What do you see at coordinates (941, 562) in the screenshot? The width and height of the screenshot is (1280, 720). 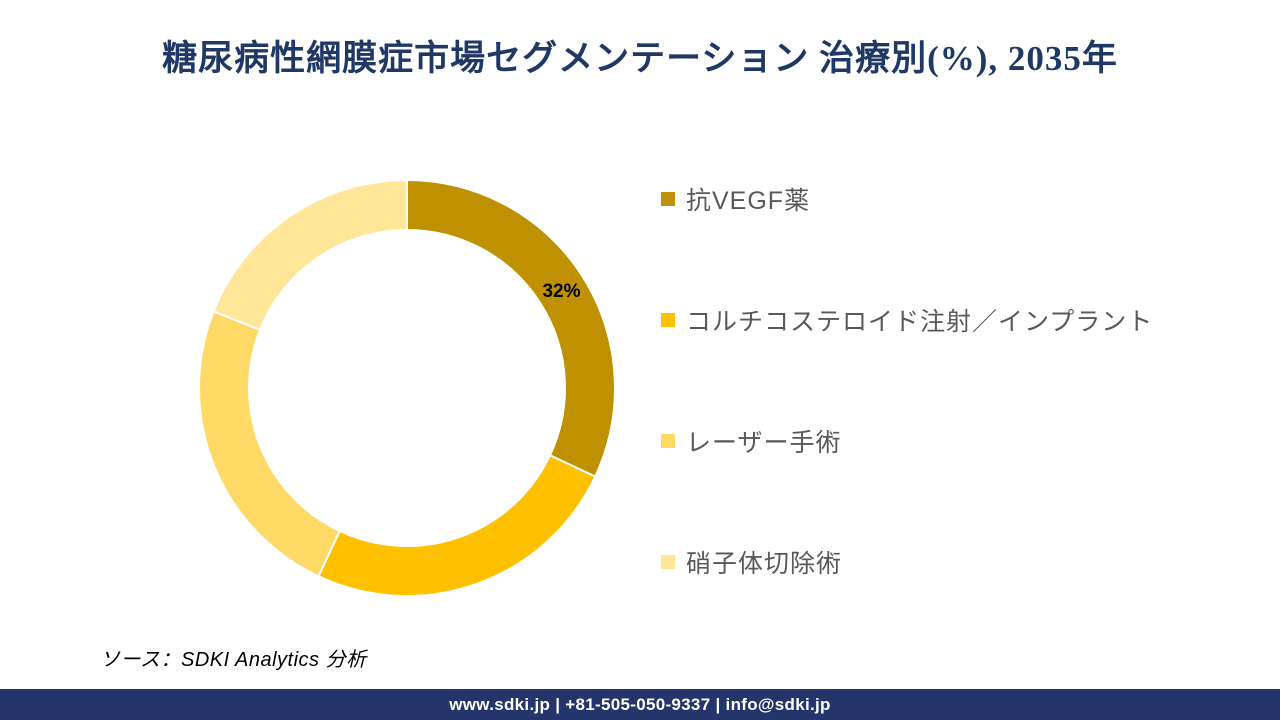 I see `legend-item-3: 硝子体切除術` at bounding box center [941, 562].